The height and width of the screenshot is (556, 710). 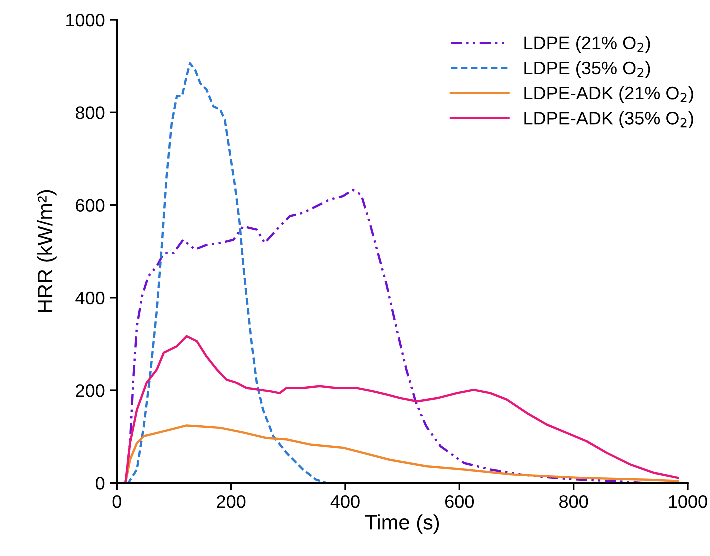 What do you see at coordinates (47, 251) in the screenshot?
I see `y-axis-title: HRR (kW/m²)` at bounding box center [47, 251].